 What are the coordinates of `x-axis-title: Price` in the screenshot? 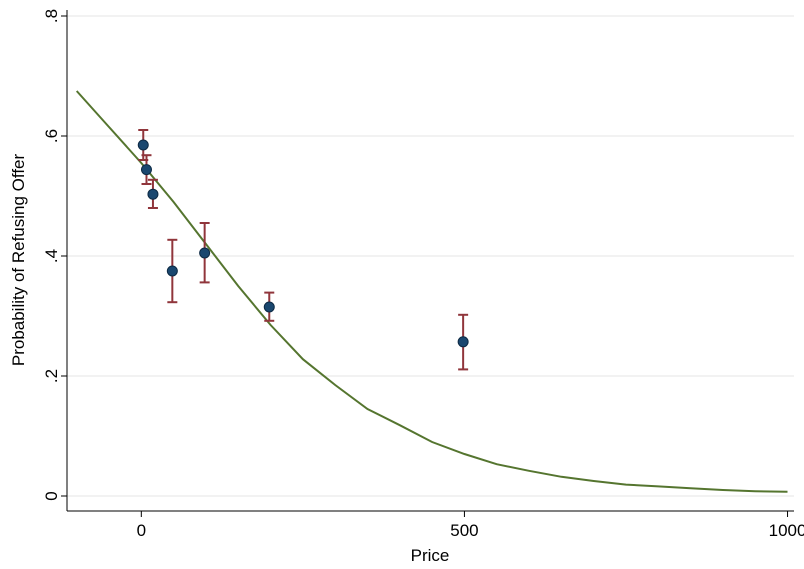 It's located at (430, 555).